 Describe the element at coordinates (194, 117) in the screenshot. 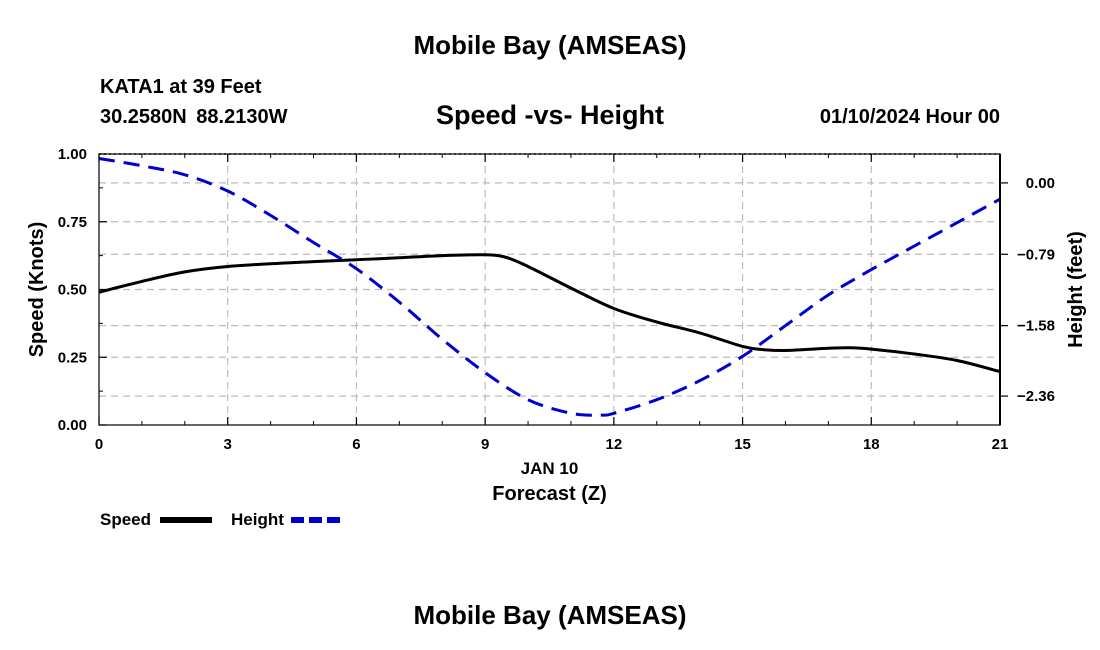

I see `station-coords: 30.2580N 88.2130W` at that location.